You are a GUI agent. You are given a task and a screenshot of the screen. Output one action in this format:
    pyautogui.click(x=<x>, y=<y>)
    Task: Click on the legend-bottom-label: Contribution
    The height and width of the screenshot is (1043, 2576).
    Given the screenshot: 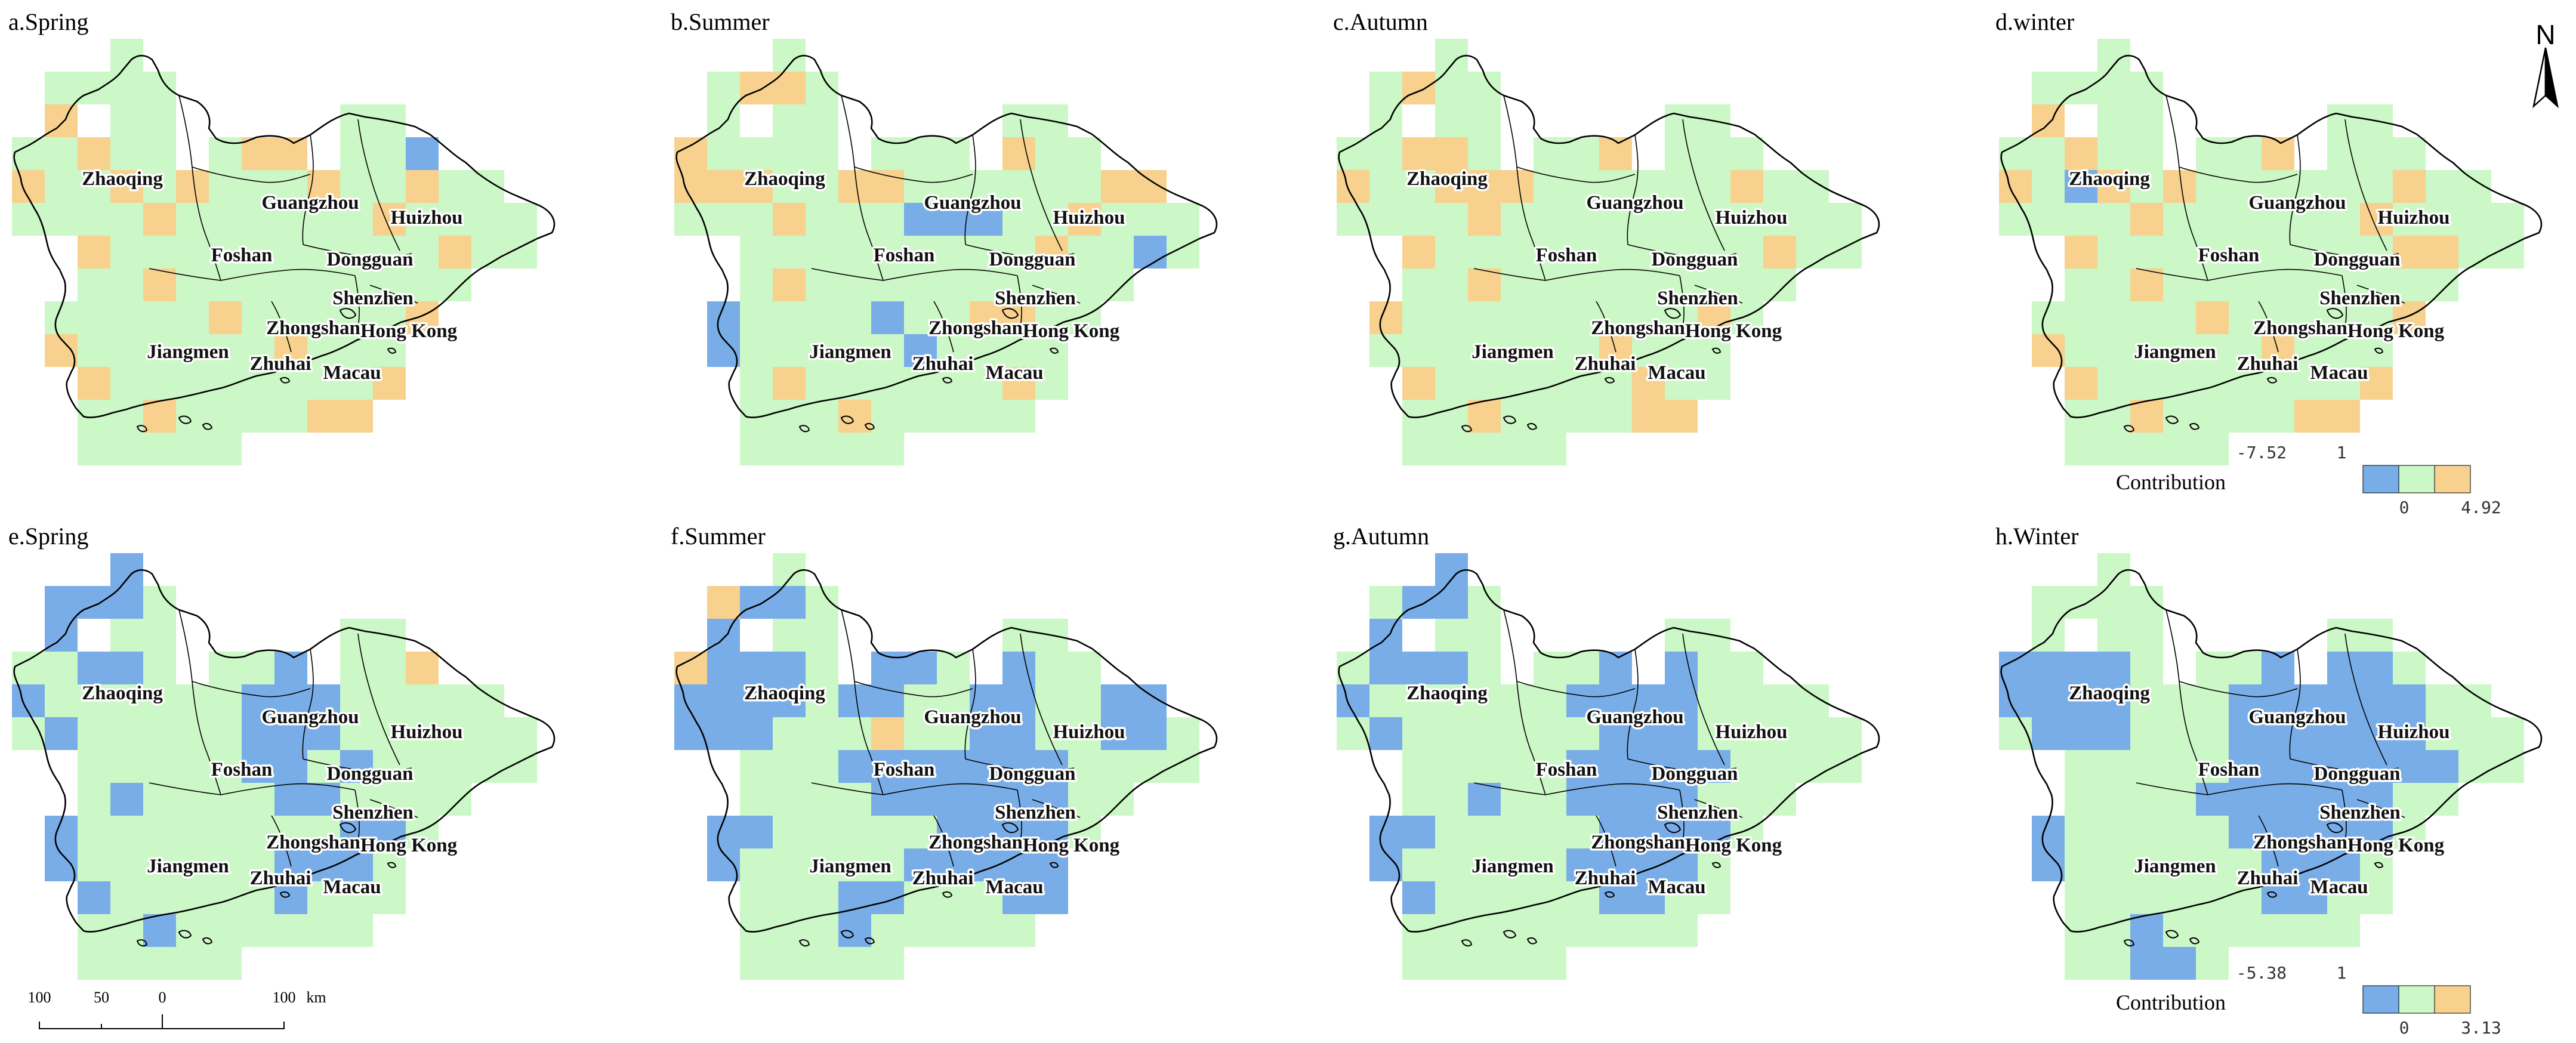 What is the action you would take?
    pyautogui.click(x=2171, y=1002)
    